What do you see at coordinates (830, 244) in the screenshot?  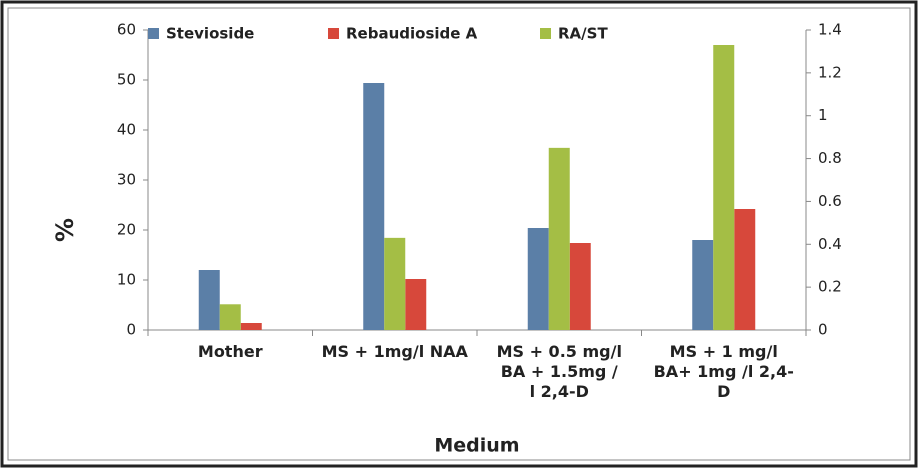 I see `y2-tick-label: 0.4` at bounding box center [830, 244].